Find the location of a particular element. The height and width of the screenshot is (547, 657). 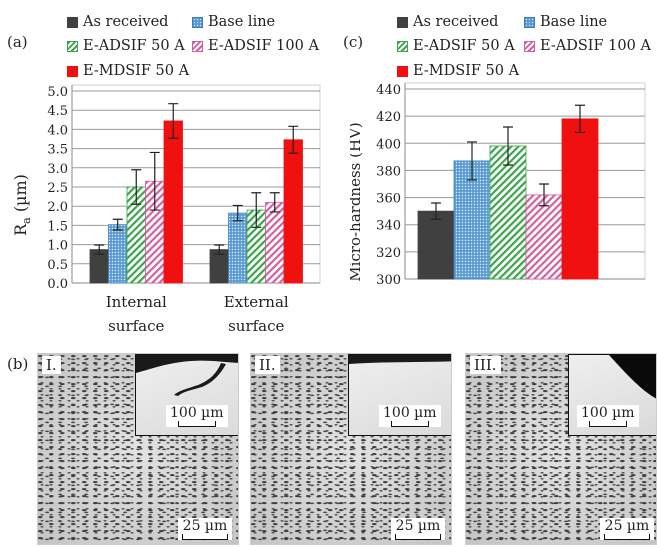

micrograph-1: I. 100 µm 25 µm is located at coordinates (138, 449).